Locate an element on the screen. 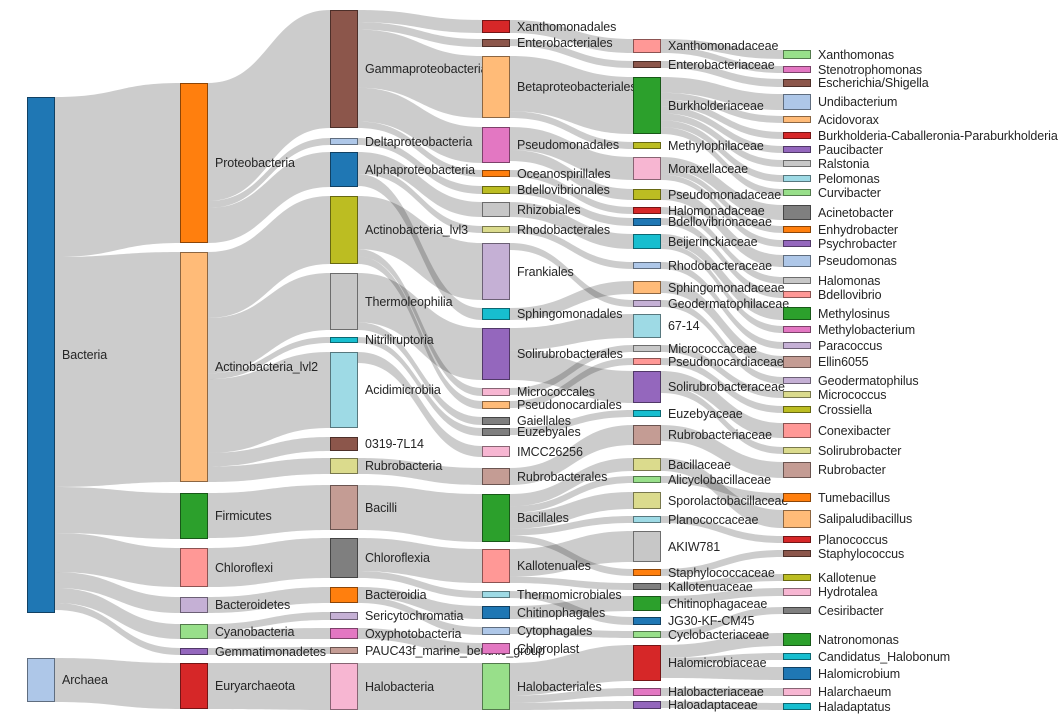 Image resolution: width=1061 pixels, height=723 pixels. node-Actinobacteria_lvl3 is located at coordinates (344, 230).